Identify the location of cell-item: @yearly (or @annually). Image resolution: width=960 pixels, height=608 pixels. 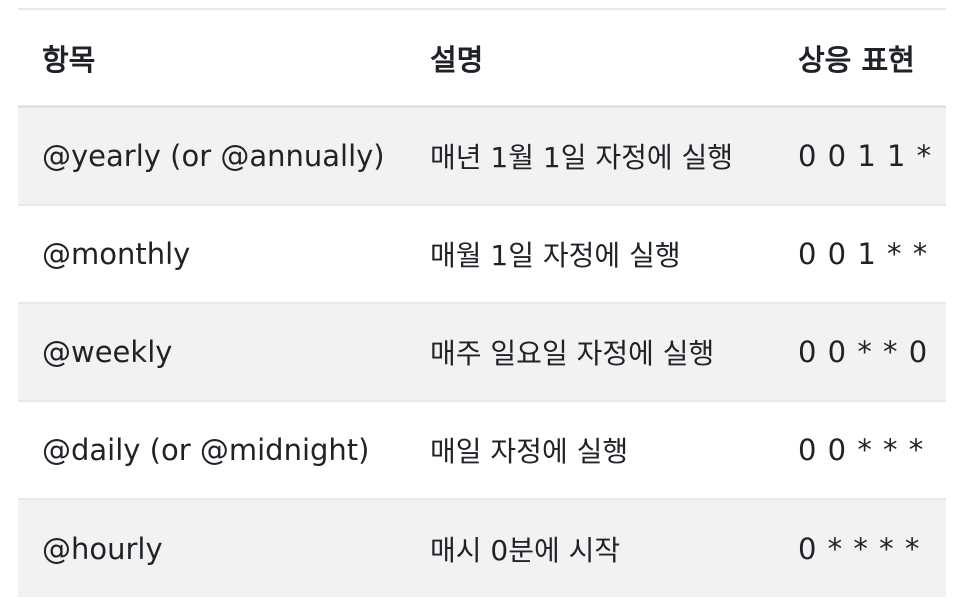
(213, 156).